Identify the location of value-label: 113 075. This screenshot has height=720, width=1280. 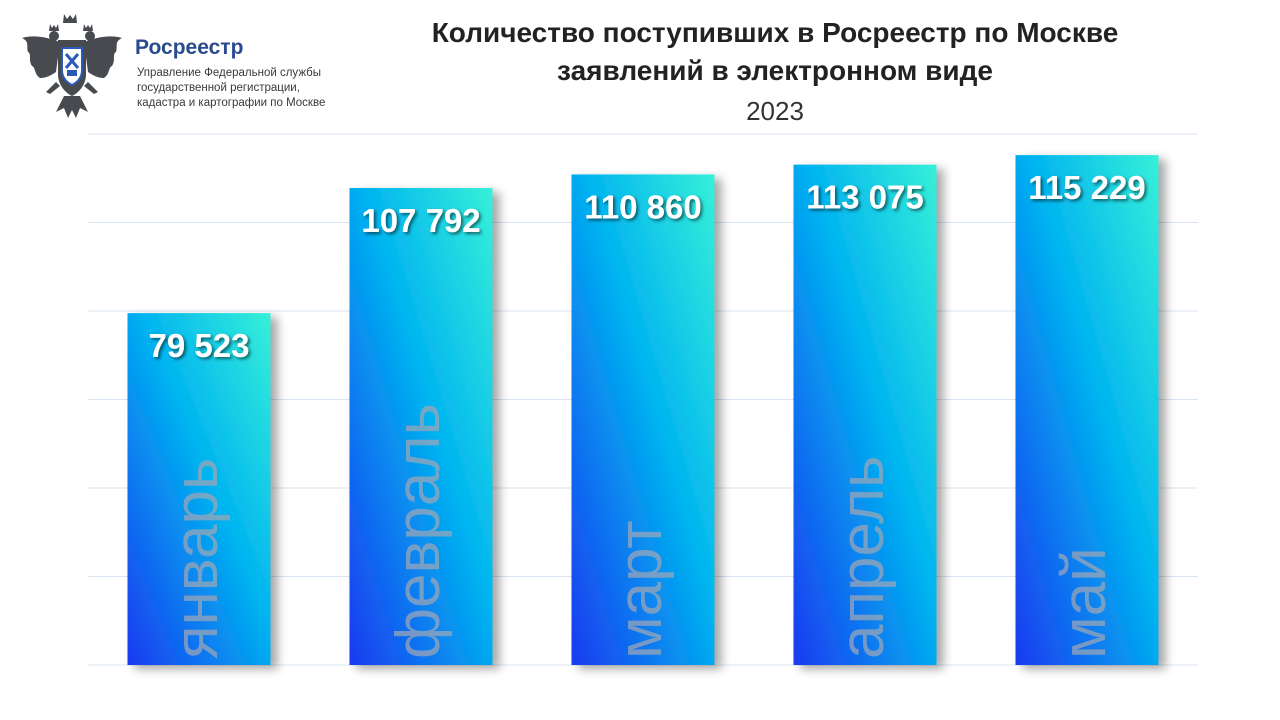
(864, 197).